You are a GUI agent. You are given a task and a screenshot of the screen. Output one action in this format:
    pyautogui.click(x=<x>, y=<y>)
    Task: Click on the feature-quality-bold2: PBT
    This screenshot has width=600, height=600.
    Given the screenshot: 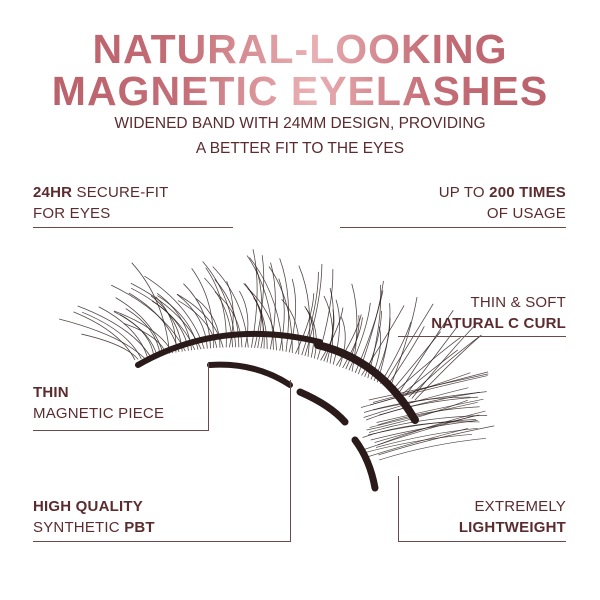 What is the action you would take?
    pyautogui.click(x=139, y=527)
    